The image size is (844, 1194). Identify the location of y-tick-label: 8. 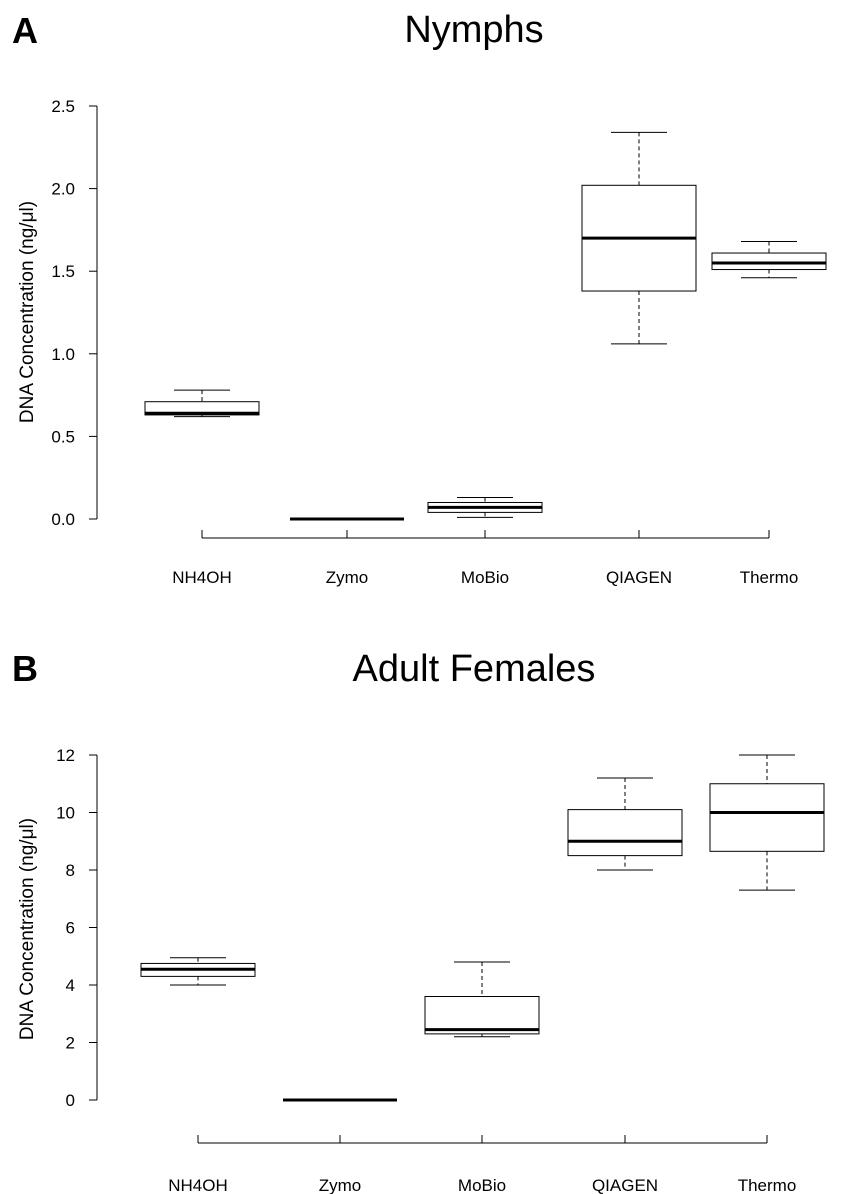
(70, 870).